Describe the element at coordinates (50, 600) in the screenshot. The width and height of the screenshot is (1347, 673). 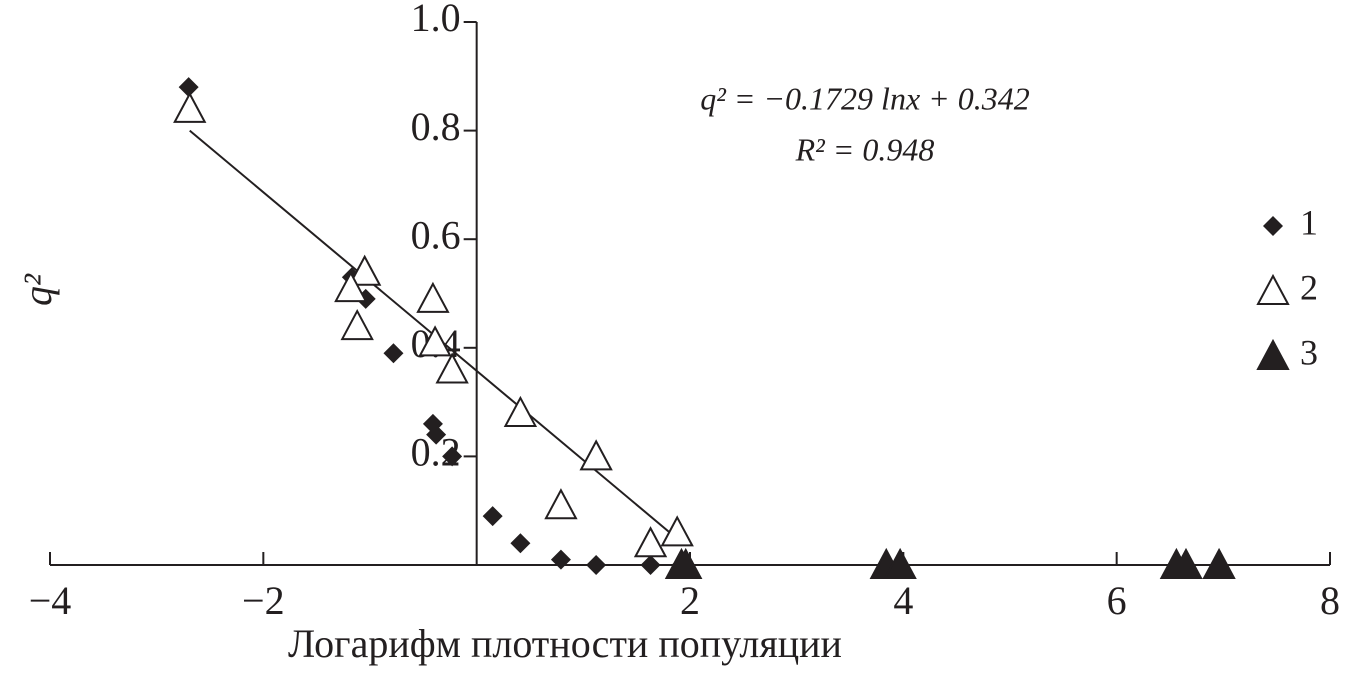
I see `x-tick-label: −4` at that location.